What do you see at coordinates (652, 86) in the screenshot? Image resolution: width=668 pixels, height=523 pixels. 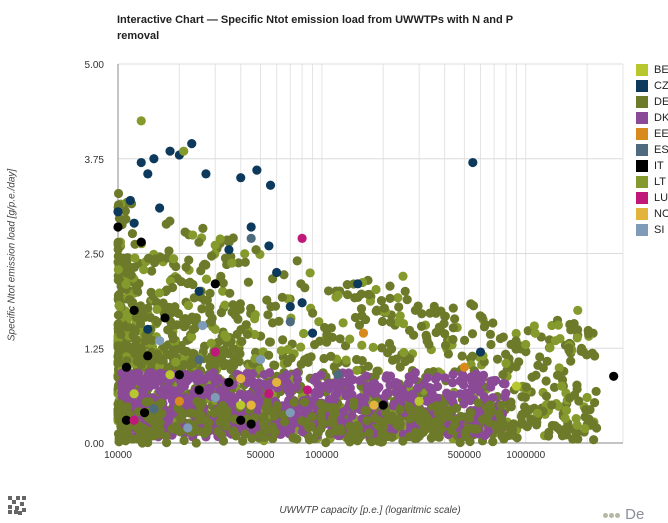 I see `legend-item-cz: CZ` at bounding box center [652, 86].